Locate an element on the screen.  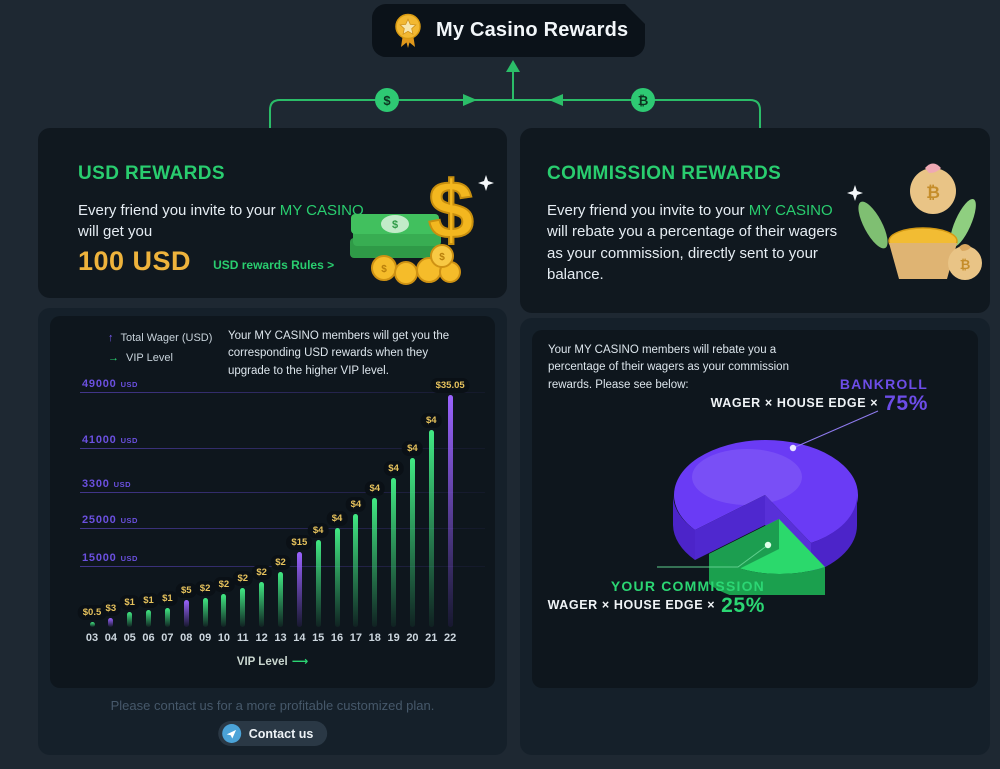
bankroll-leader-line is located at coordinates (835, 429).